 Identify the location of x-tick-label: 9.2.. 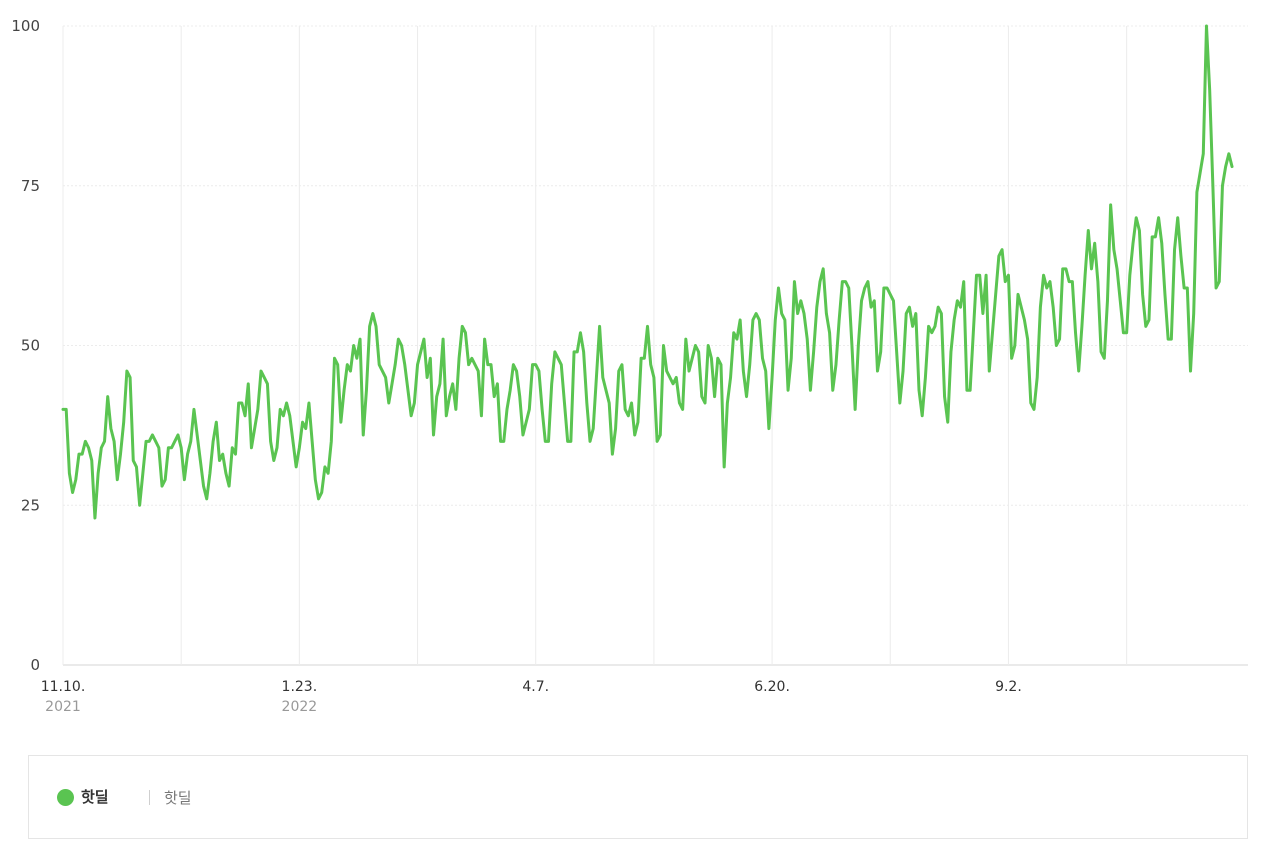
(1008, 687).